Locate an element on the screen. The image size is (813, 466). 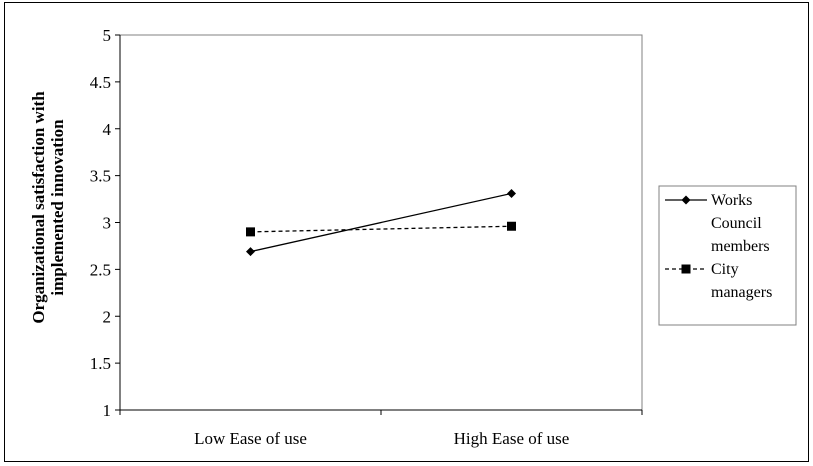
legend-label-works-council-members: Council is located at coordinates (736, 223).